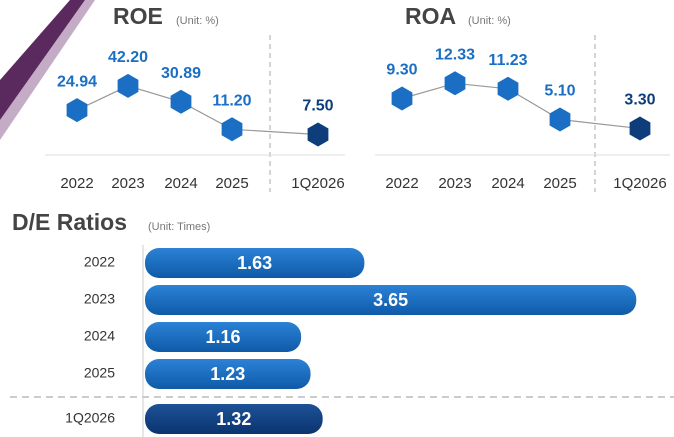 The width and height of the screenshot is (674, 437). I want to click on decor-stripe, so click(47, 70).